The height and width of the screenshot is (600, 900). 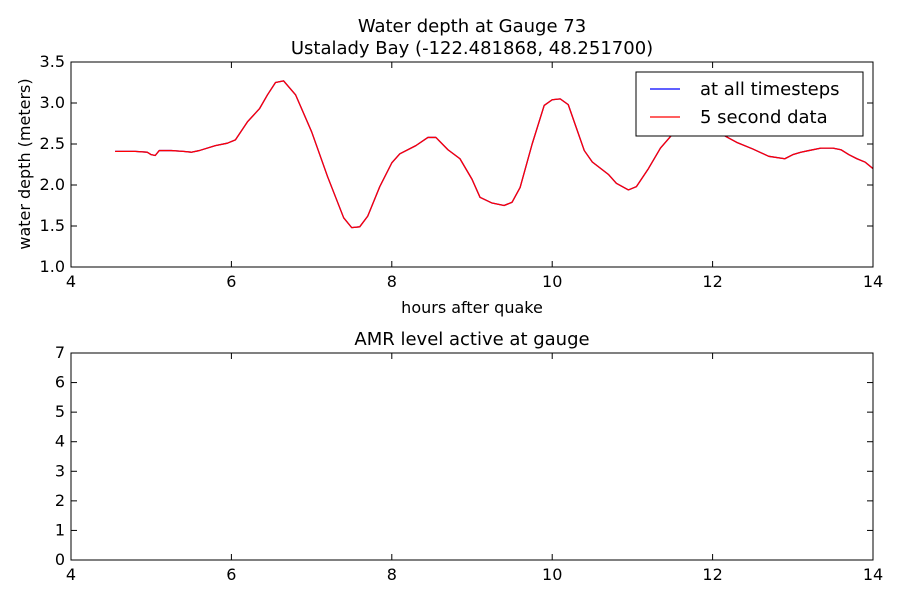 What do you see at coordinates (60, 441) in the screenshot?
I see `amr-y-tick-label: 4` at bounding box center [60, 441].